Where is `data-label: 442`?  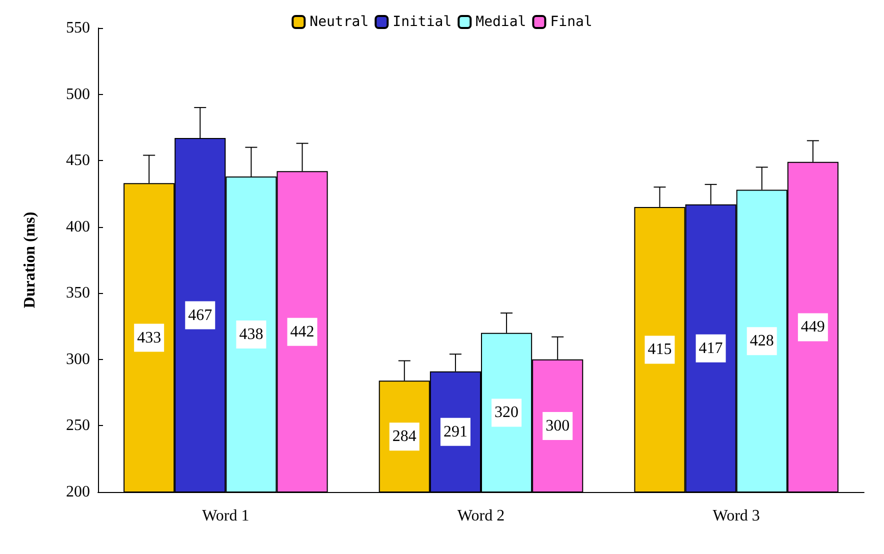 data-label: 442 is located at coordinates (302, 331).